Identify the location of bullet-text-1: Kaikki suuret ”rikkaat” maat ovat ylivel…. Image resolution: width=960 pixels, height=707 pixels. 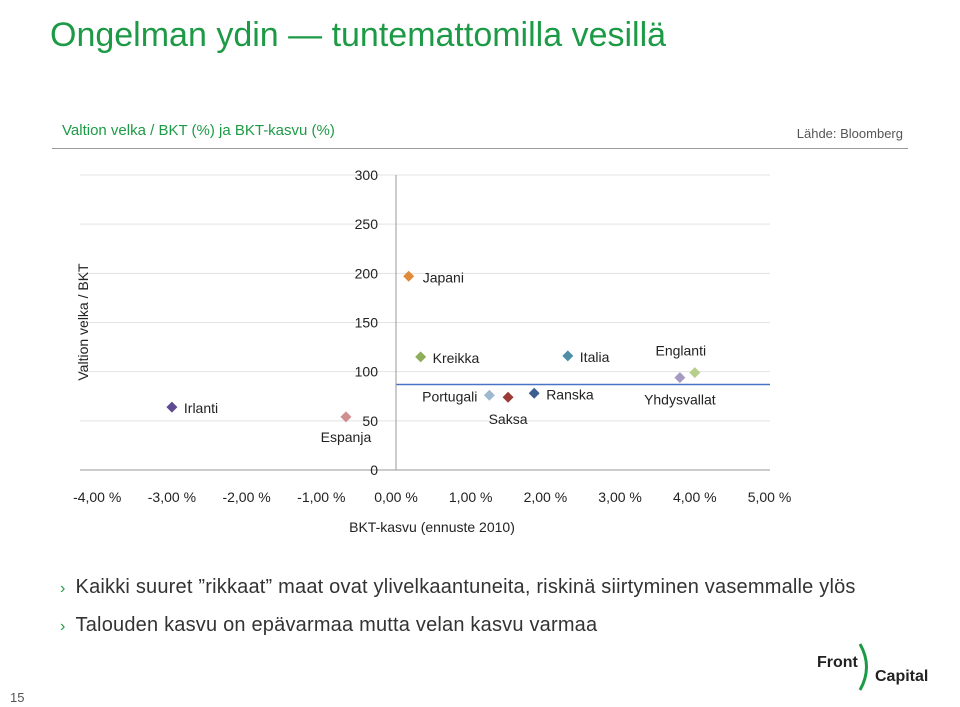
(465, 587).